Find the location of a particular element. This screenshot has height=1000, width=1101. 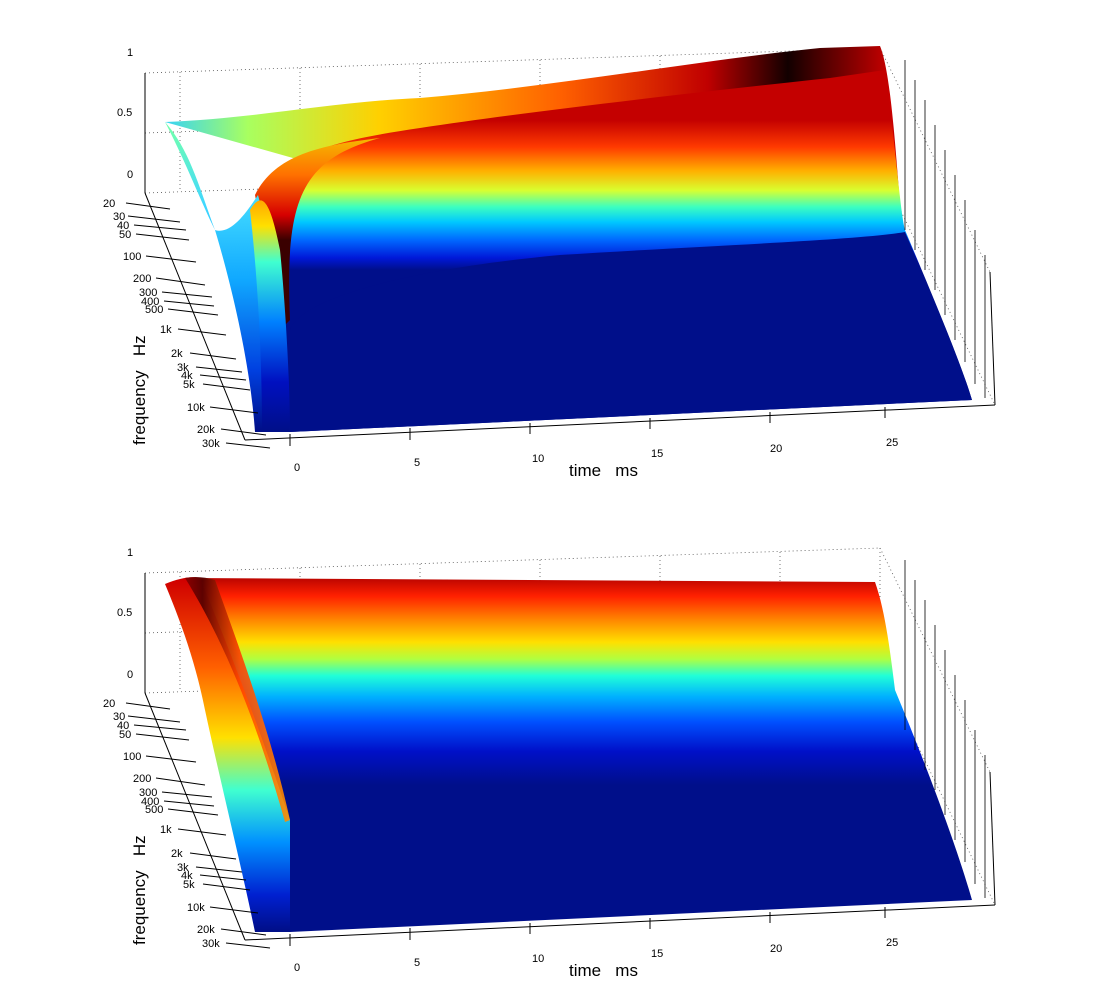

x-tick-bottom: 0 is located at coordinates (297, 968).